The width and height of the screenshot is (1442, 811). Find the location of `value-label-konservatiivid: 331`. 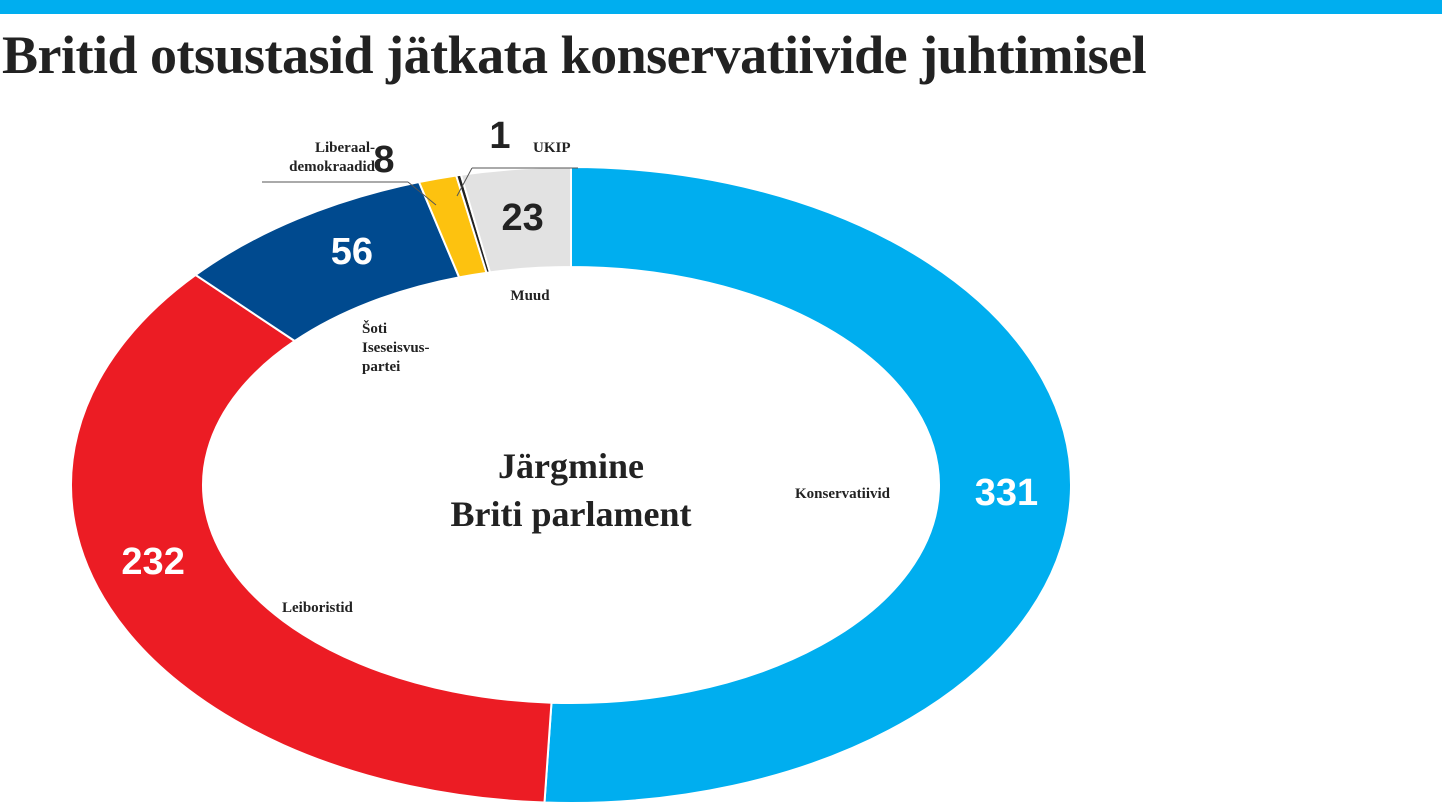

value-label-konservatiivid: 331 is located at coordinates (1006, 493).